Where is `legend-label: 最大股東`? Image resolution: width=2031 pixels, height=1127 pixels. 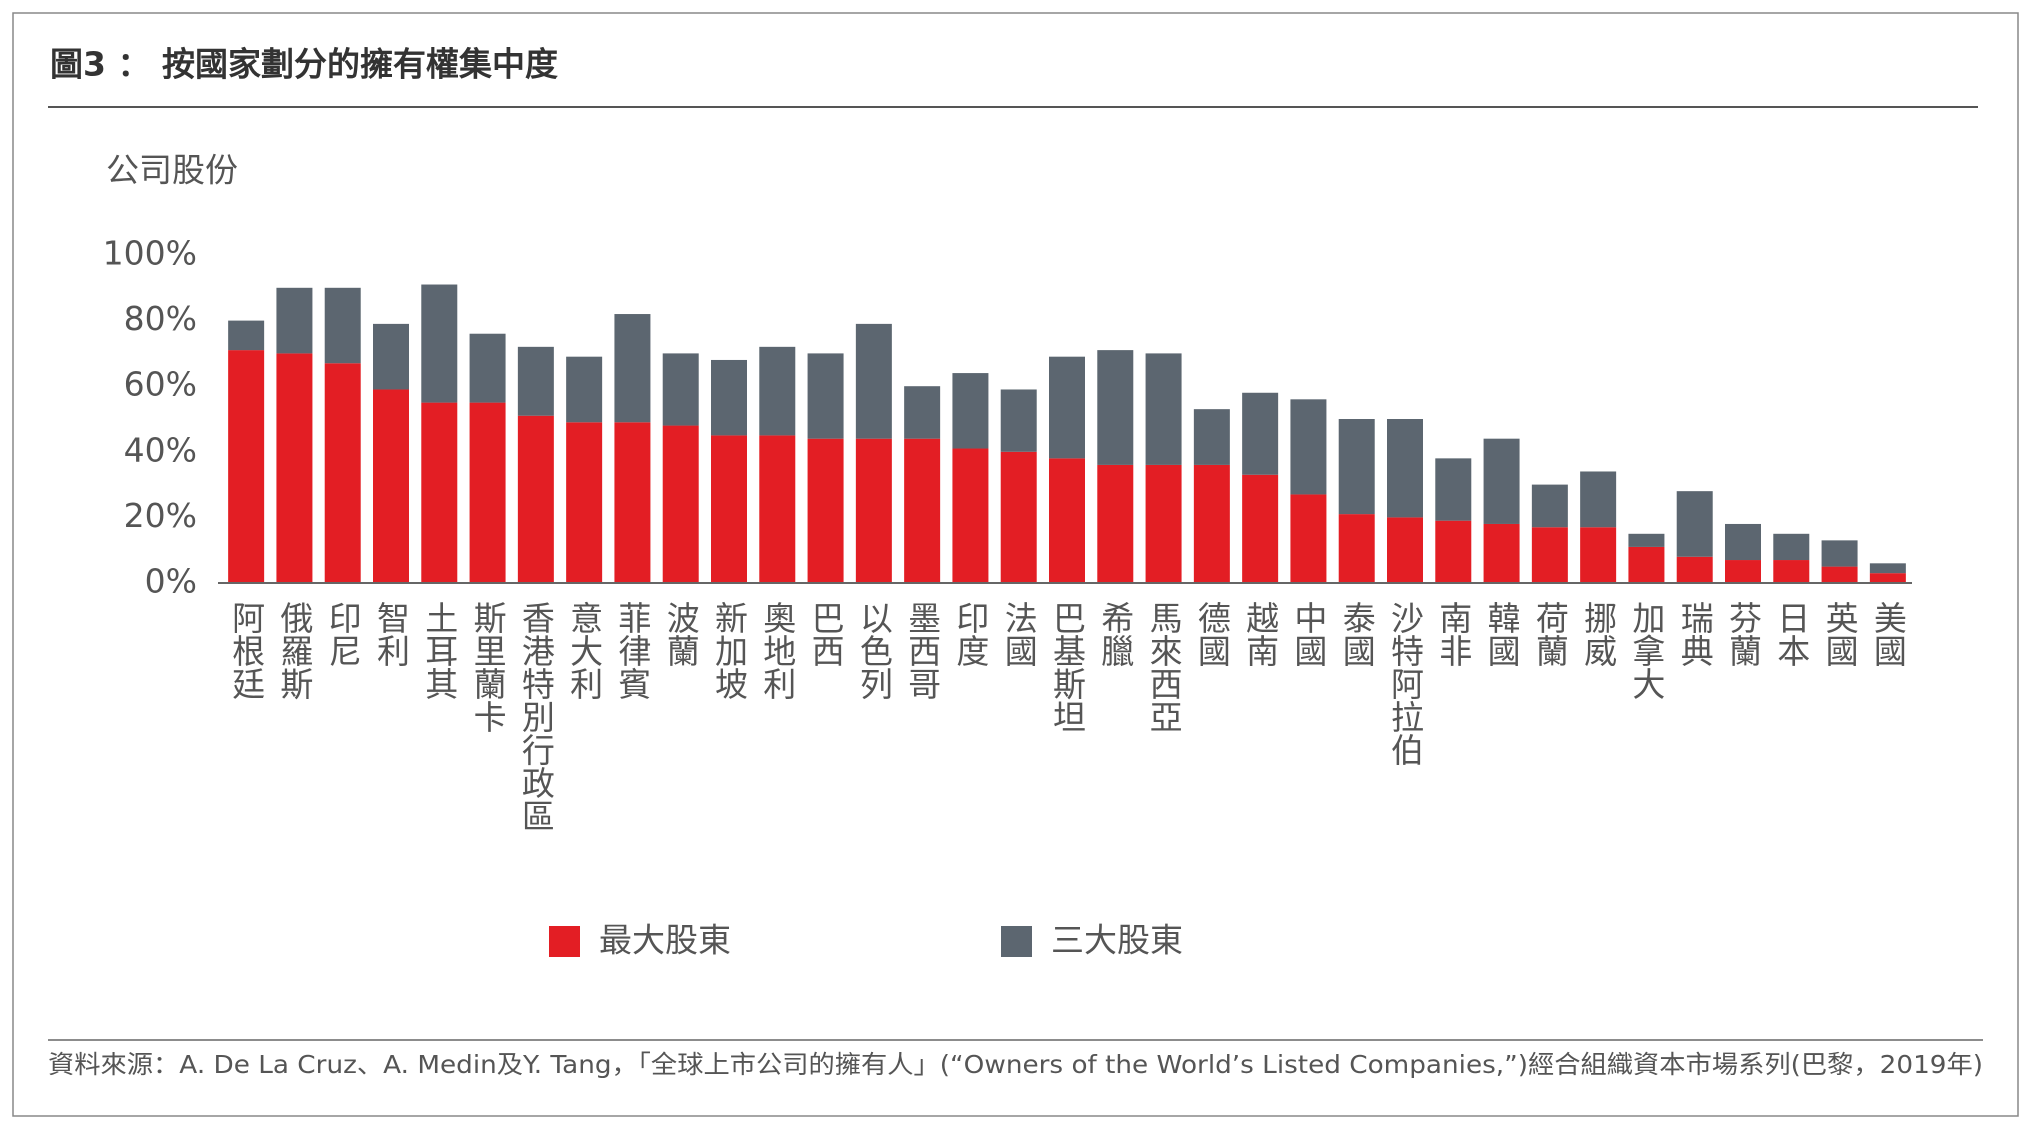
legend-label: 最大股東 is located at coordinates (665, 940).